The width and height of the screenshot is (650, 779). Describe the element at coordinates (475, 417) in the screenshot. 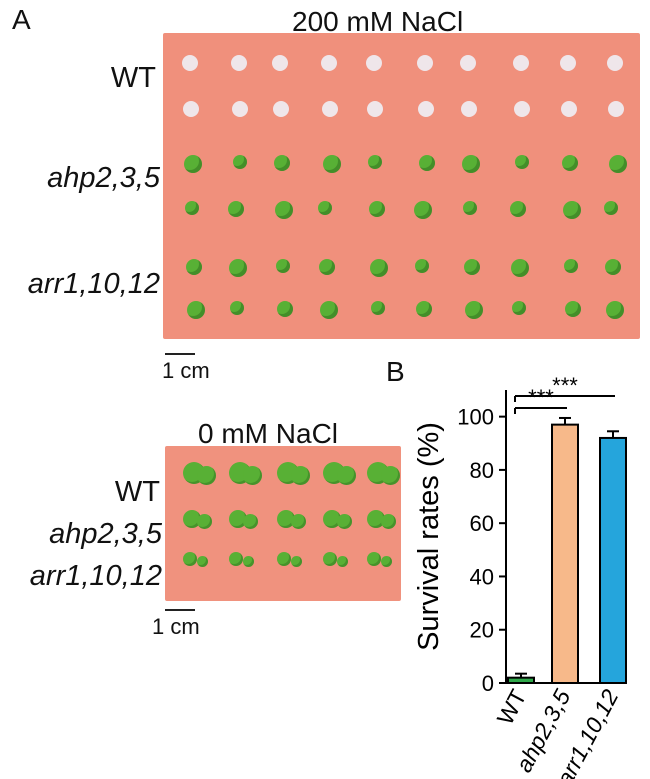

I see `y-tick-label: 100` at that location.